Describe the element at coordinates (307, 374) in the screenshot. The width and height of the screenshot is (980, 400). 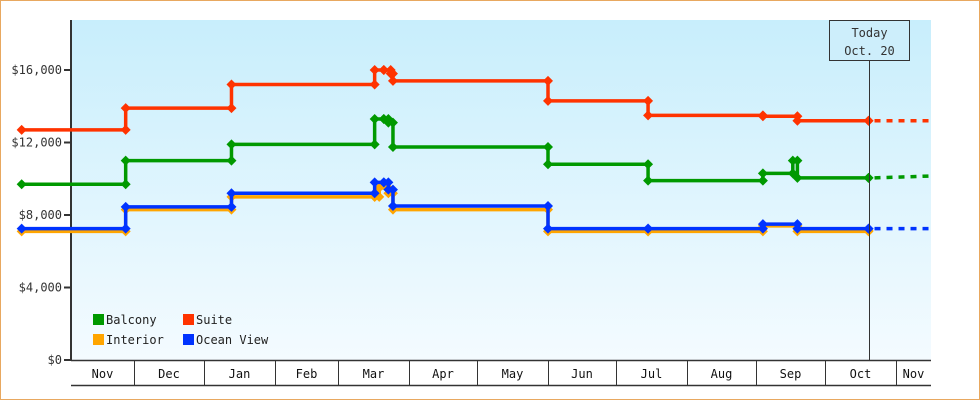
I see `x-tick-label: Feb` at that location.